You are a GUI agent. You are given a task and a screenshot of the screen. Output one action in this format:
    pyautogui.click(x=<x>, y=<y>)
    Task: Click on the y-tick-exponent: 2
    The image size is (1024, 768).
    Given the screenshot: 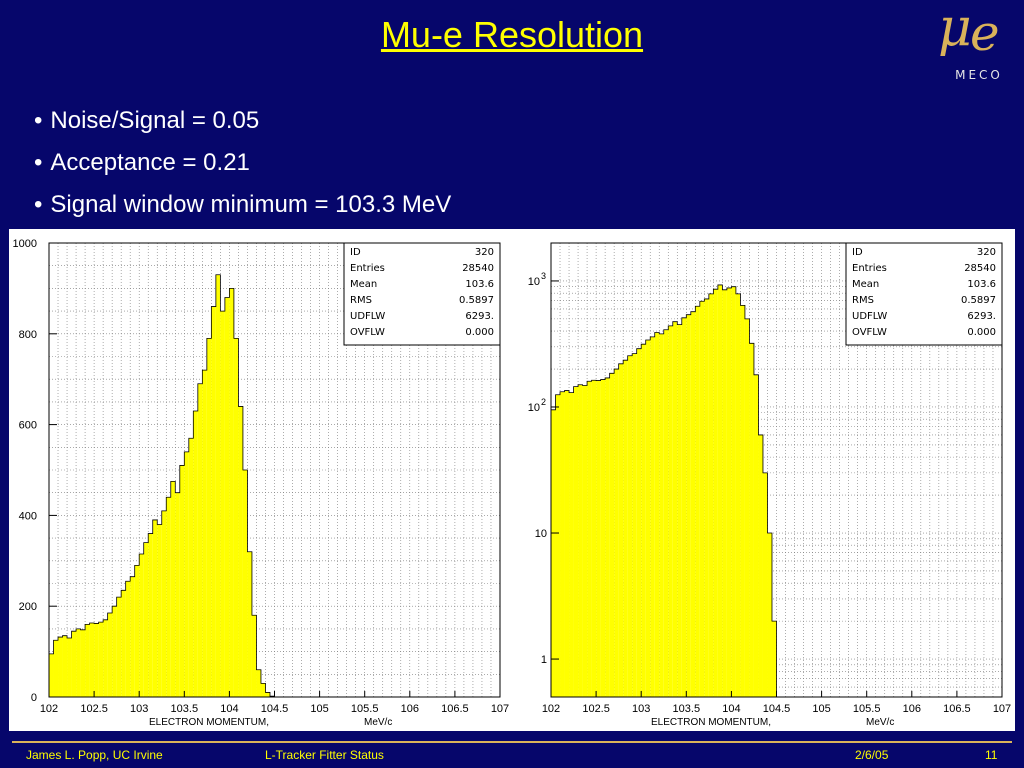 What is the action you would take?
    pyautogui.click(x=543, y=402)
    